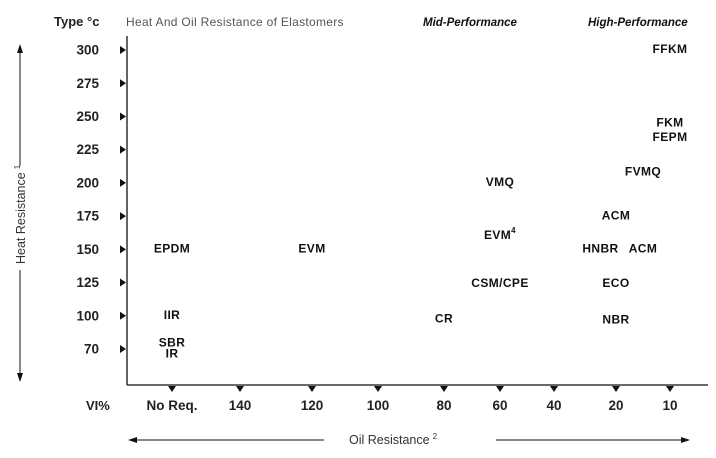 The width and height of the screenshot is (716, 458). What do you see at coordinates (17, 166) in the screenshot?
I see `heat-resistance-superscript: 1` at bounding box center [17, 166].